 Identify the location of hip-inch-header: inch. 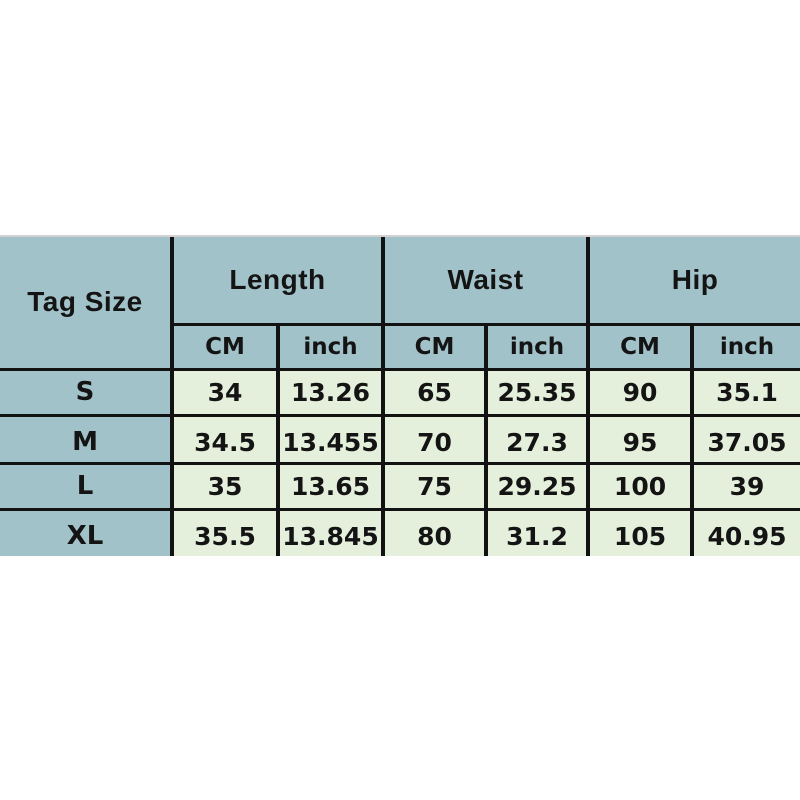
(745, 346).